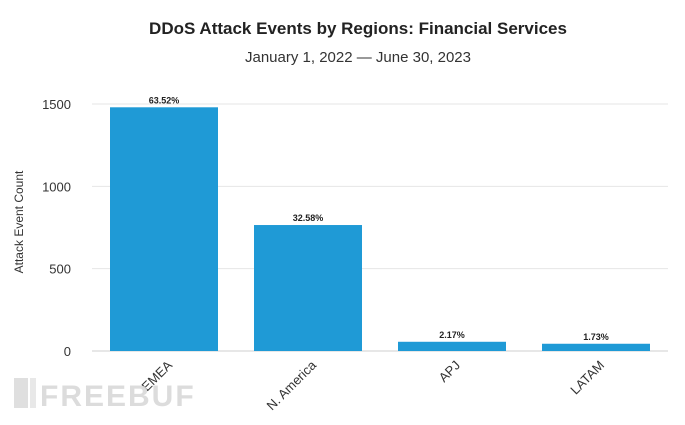 This screenshot has width=685, height=425. I want to click on y-axis-label: Attack Event Count, so click(19, 221).